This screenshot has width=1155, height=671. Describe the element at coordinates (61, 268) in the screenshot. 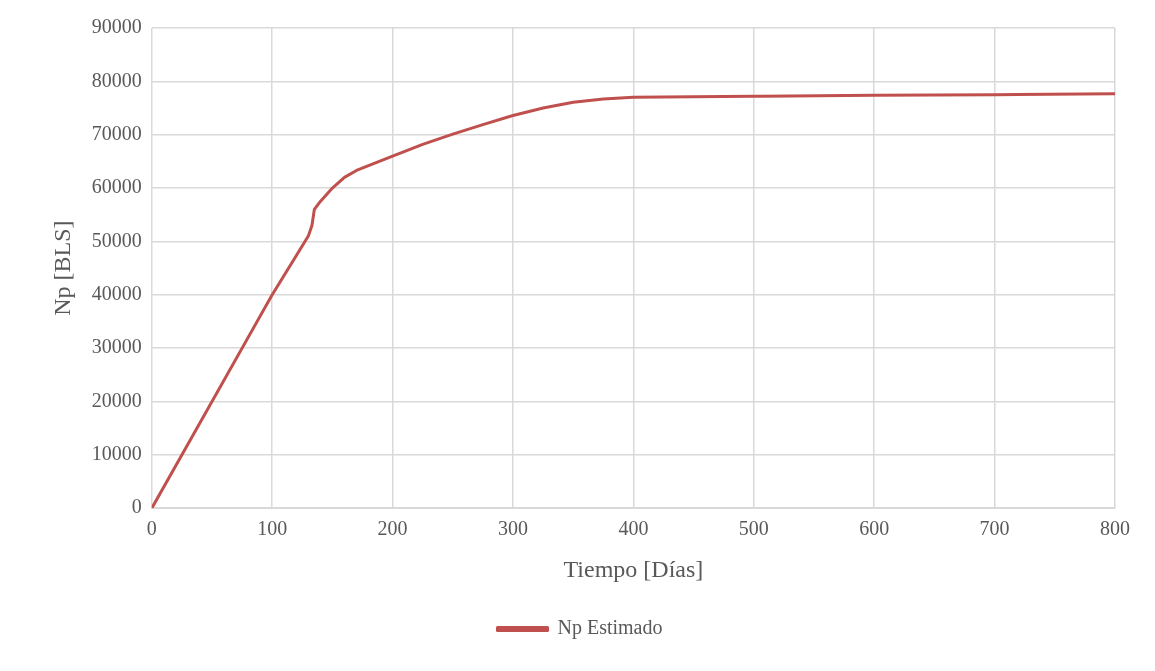

I see `y-axis-title: Np [BLS]` at that location.